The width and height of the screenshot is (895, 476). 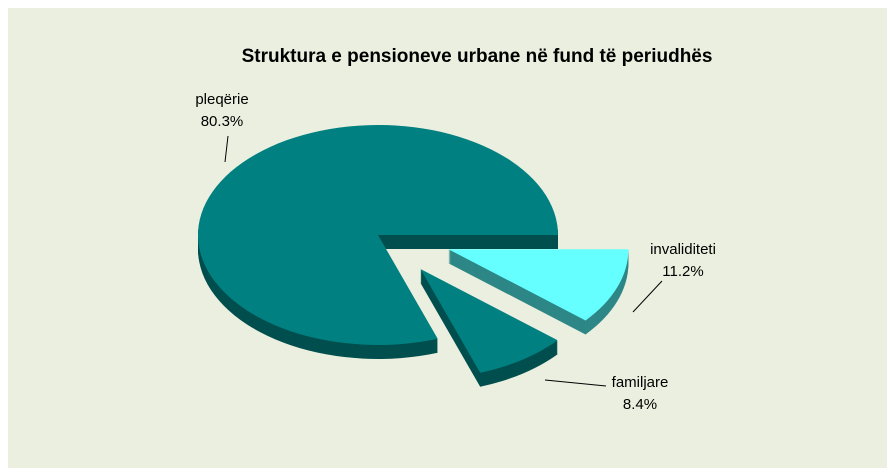 I want to click on slice-label: invaliditeti, so click(x=683, y=249).